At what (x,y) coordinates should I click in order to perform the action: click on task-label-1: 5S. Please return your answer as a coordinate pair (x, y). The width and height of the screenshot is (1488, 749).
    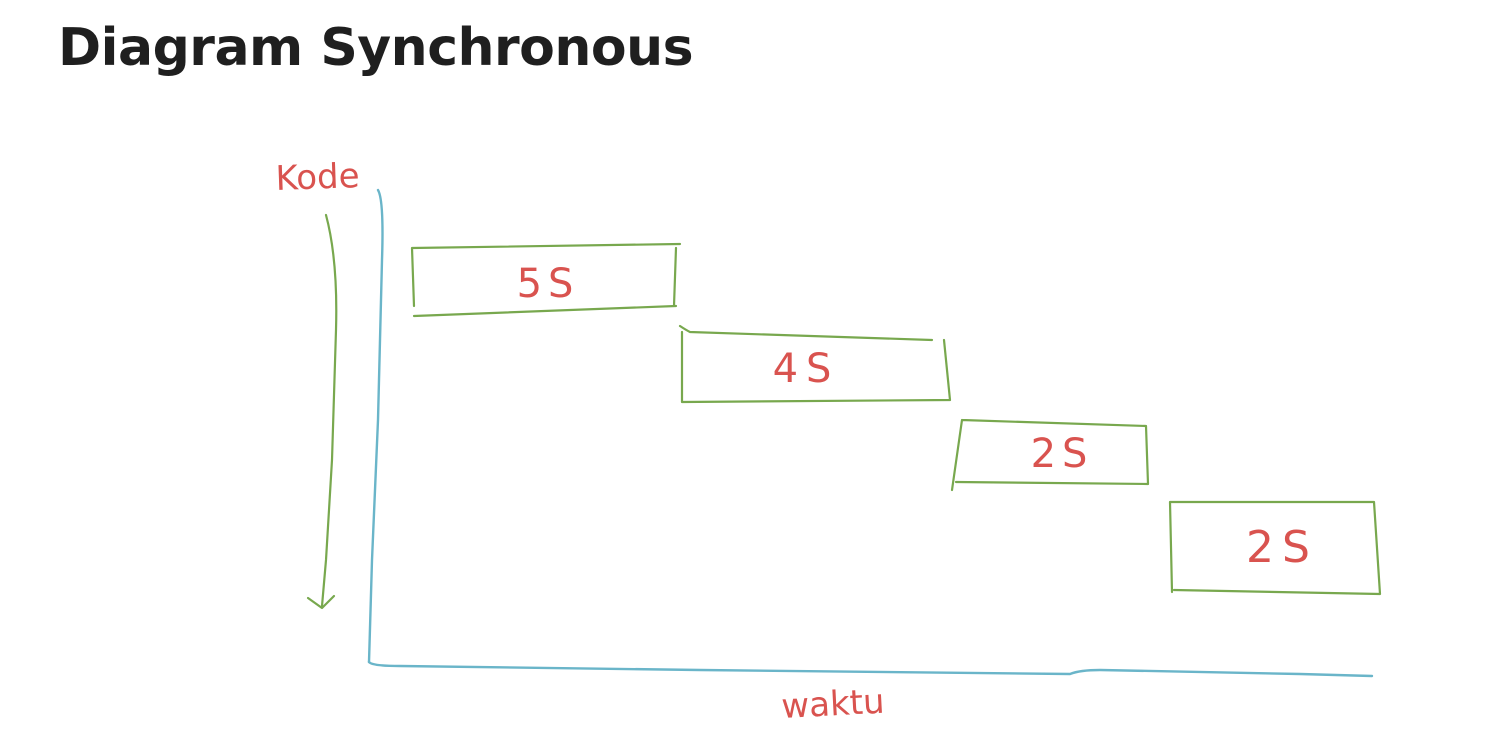
    Looking at the image, I should click on (548, 284).